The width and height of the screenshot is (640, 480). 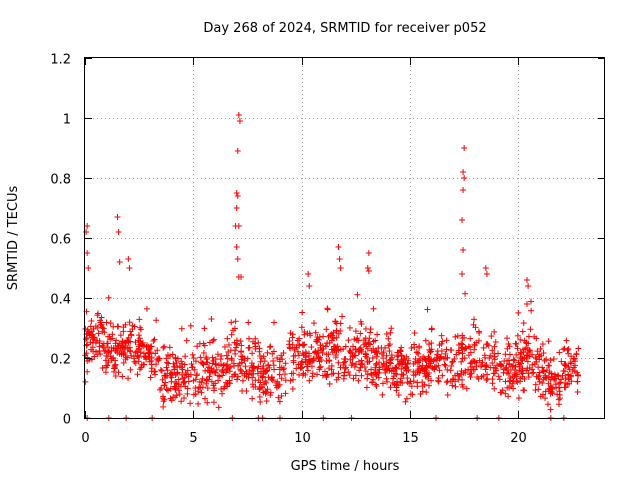 I want to click on y-tick-label: 1, so click(x=67, y=120).